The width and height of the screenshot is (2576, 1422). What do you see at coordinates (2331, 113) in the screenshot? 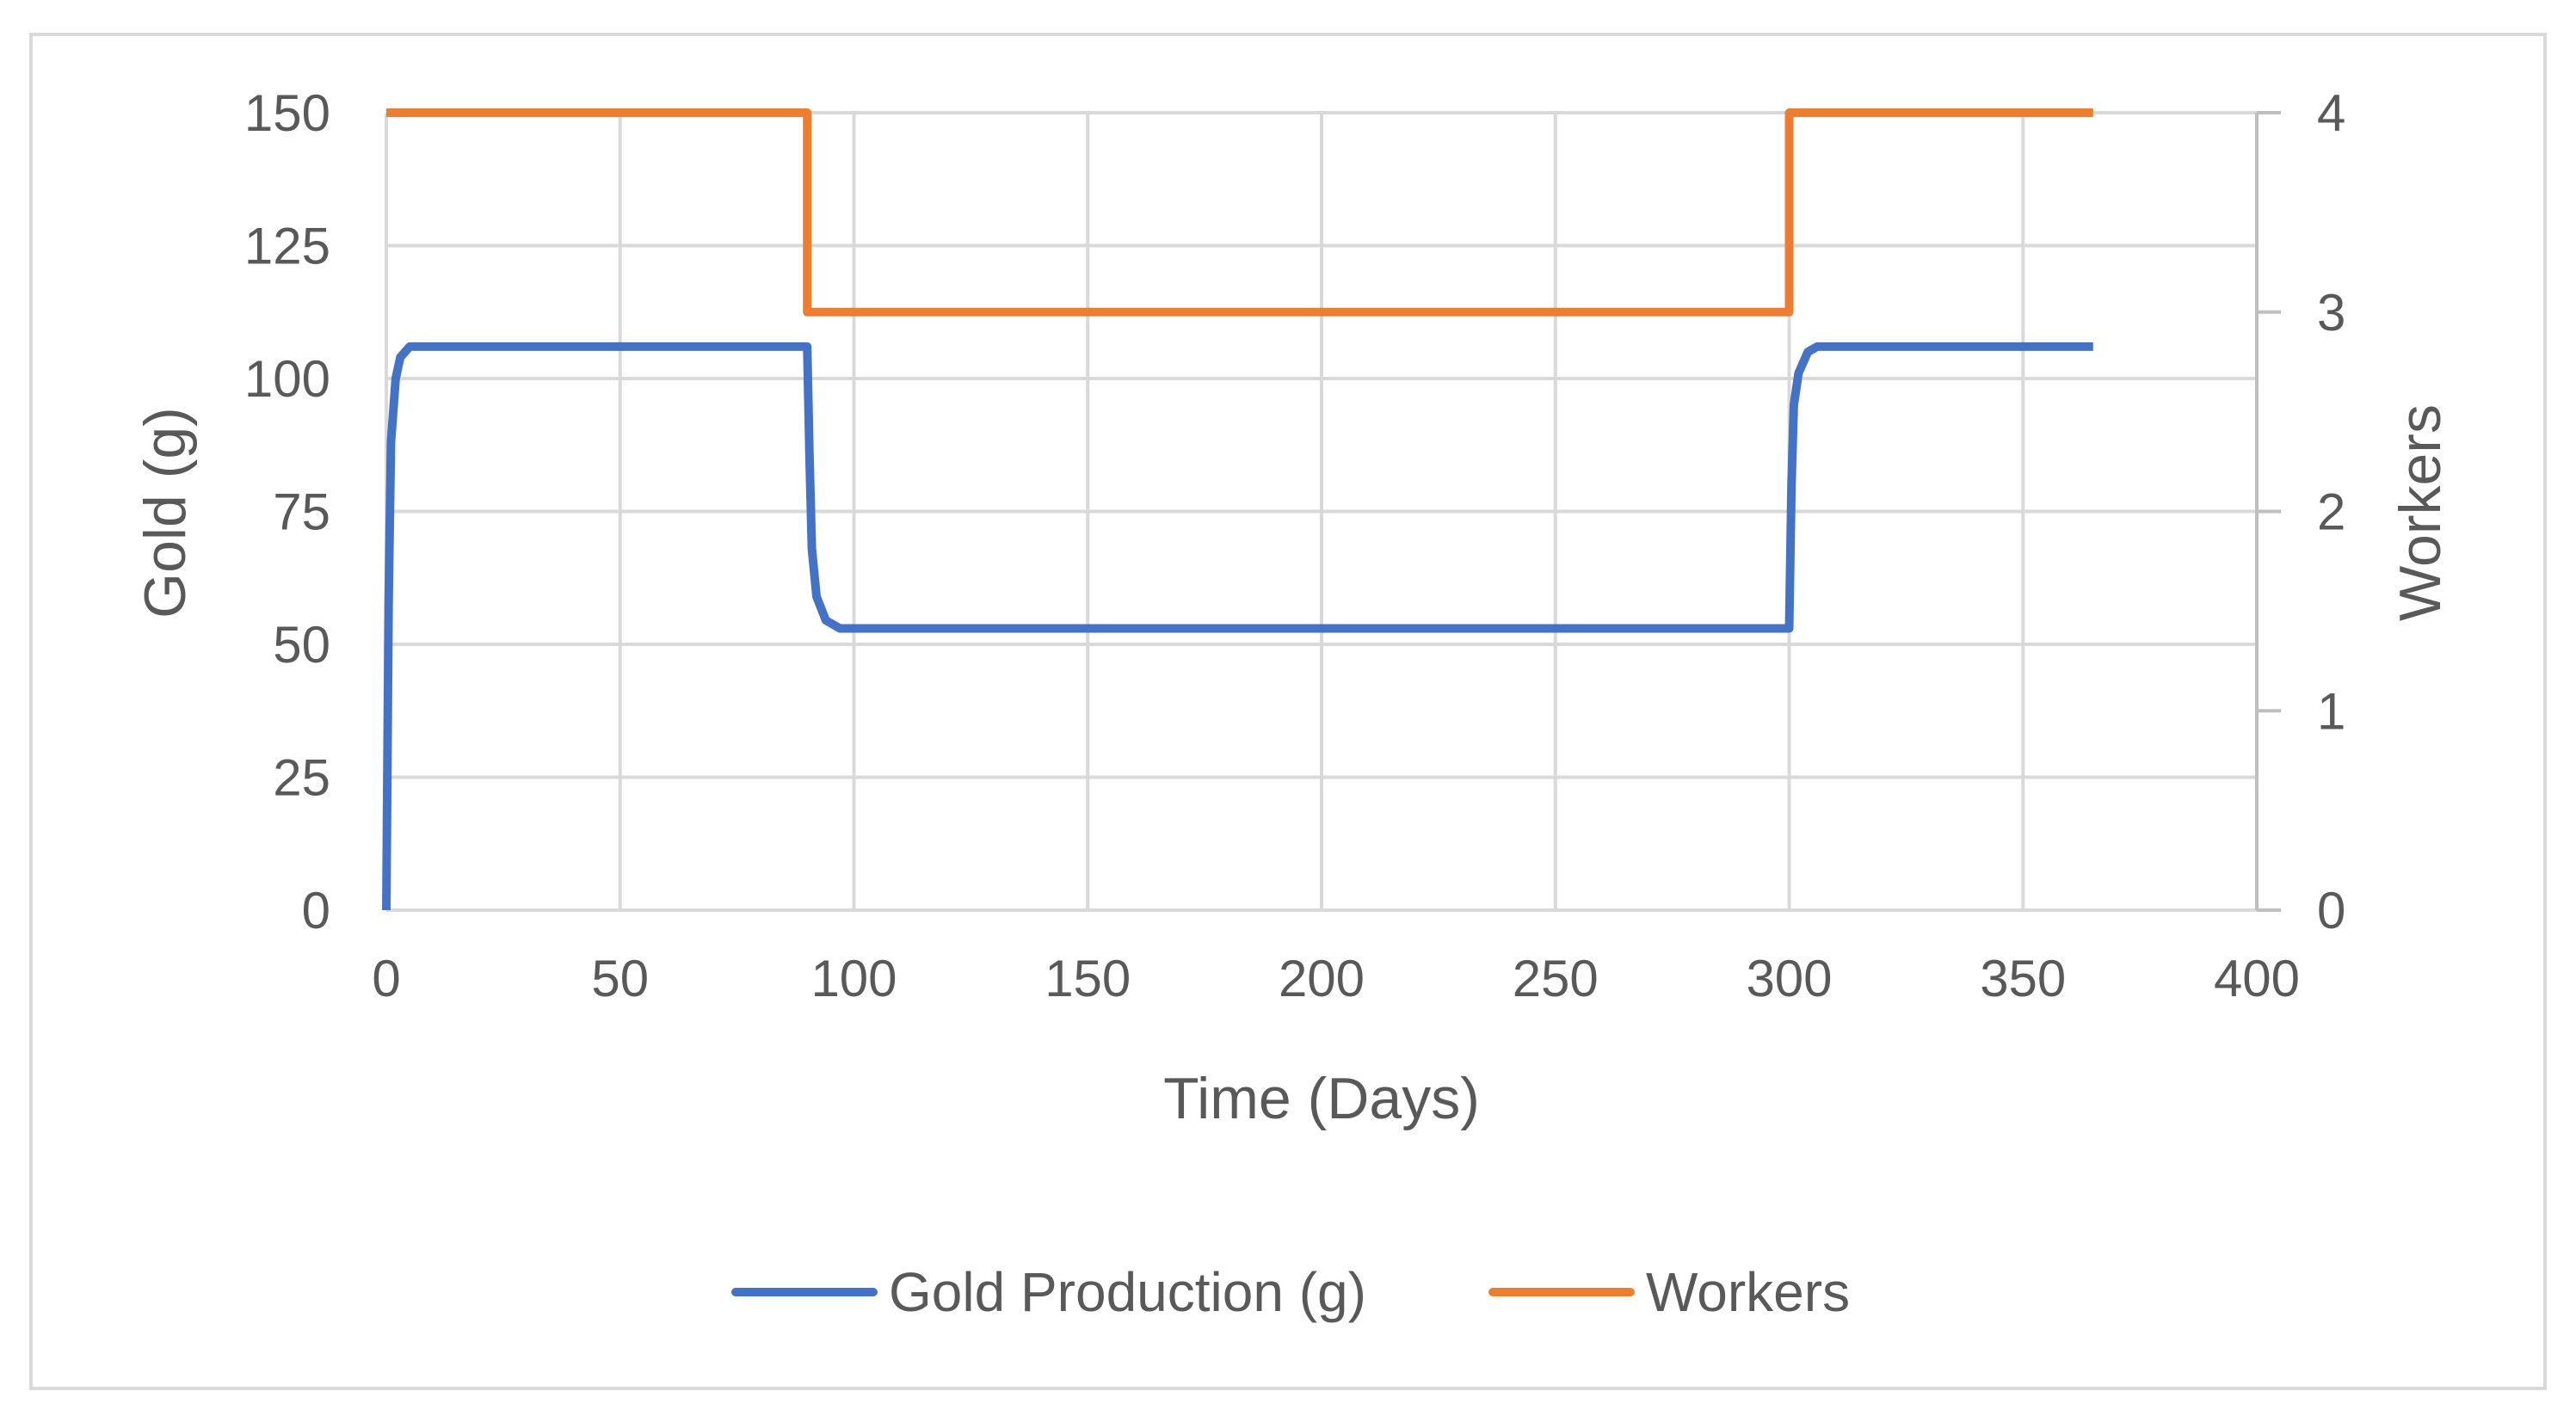
I see `y2-tick-label: 4` at bounding box center [2331, 113].